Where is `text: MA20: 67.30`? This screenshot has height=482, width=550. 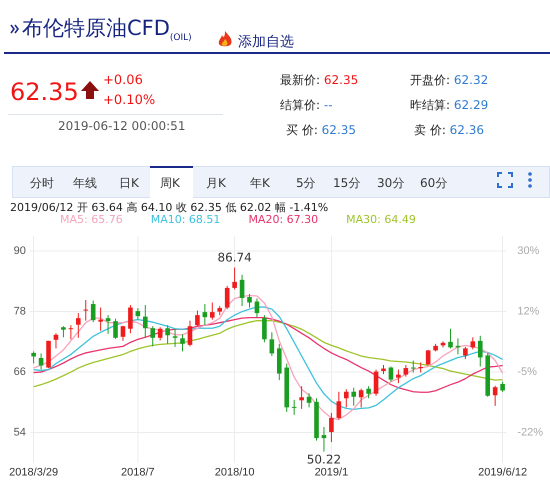 text: MA20: 67.30 is located at coordinates (283, 219).